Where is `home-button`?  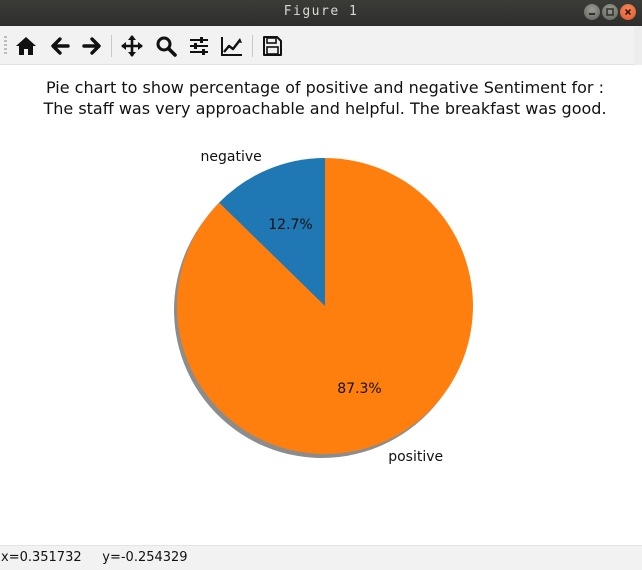 home-button is located at coordinates (26, 46).